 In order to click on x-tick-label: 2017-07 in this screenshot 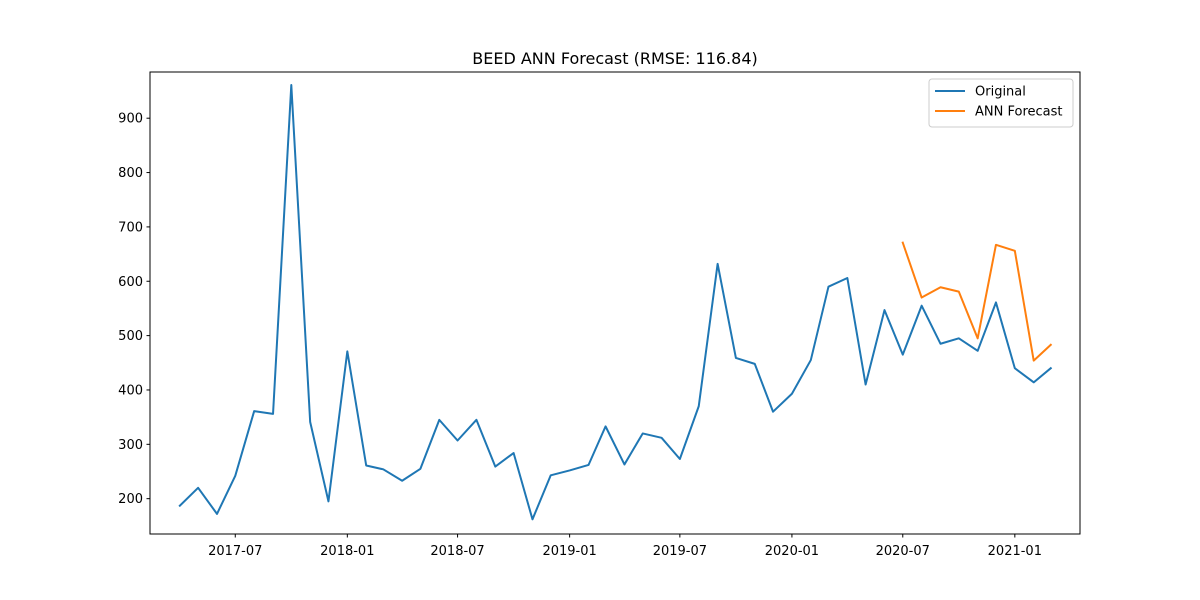, I will do `click(235, 551)`.